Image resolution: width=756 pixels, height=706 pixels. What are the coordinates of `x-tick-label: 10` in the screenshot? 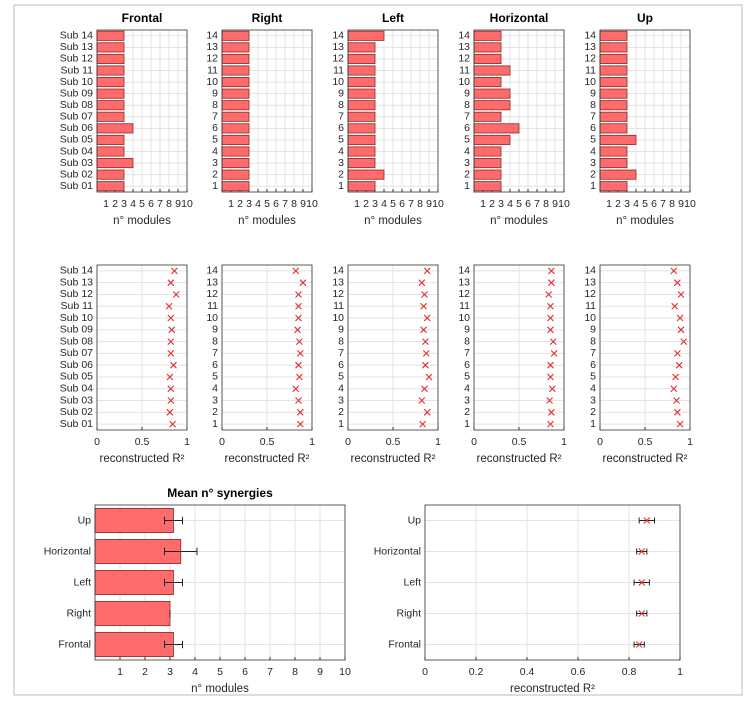 It's located at (345, 672).